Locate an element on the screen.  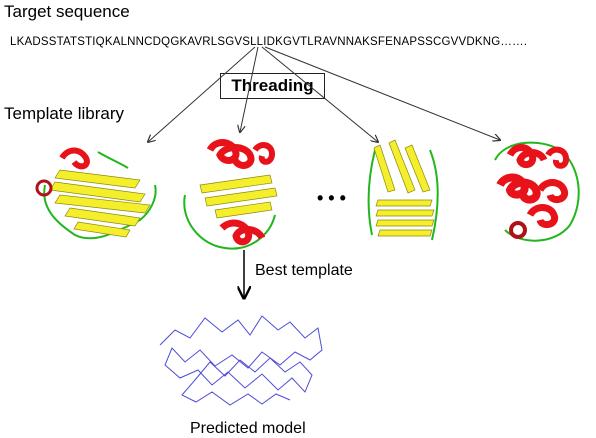
threading-label: Threading is located at coordinates (272, 85).